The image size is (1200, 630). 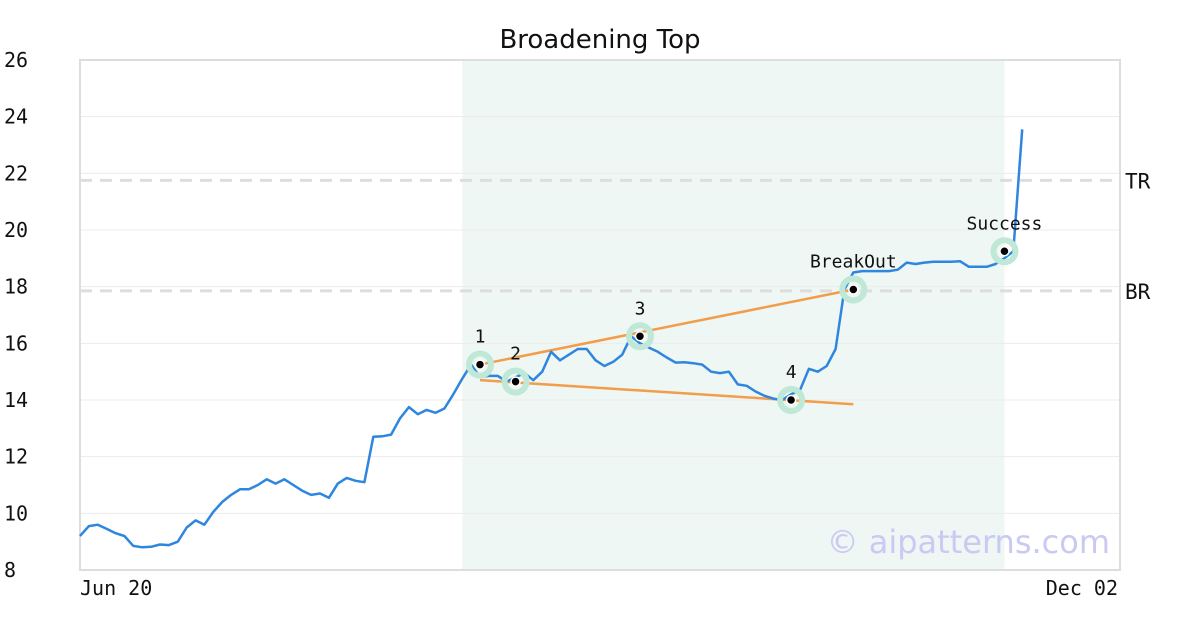 I want to click on y-tick-label: 20, so click(x=16, y=230).